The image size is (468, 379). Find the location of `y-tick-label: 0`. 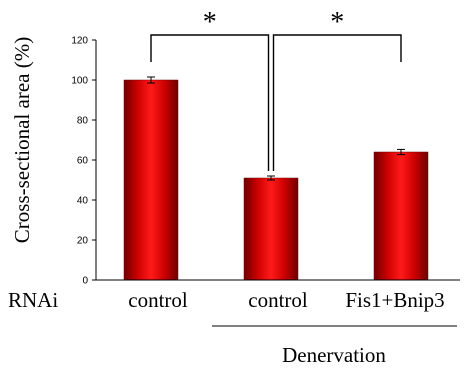

y-tick-label: 0 is located at coordinates (85, 281).